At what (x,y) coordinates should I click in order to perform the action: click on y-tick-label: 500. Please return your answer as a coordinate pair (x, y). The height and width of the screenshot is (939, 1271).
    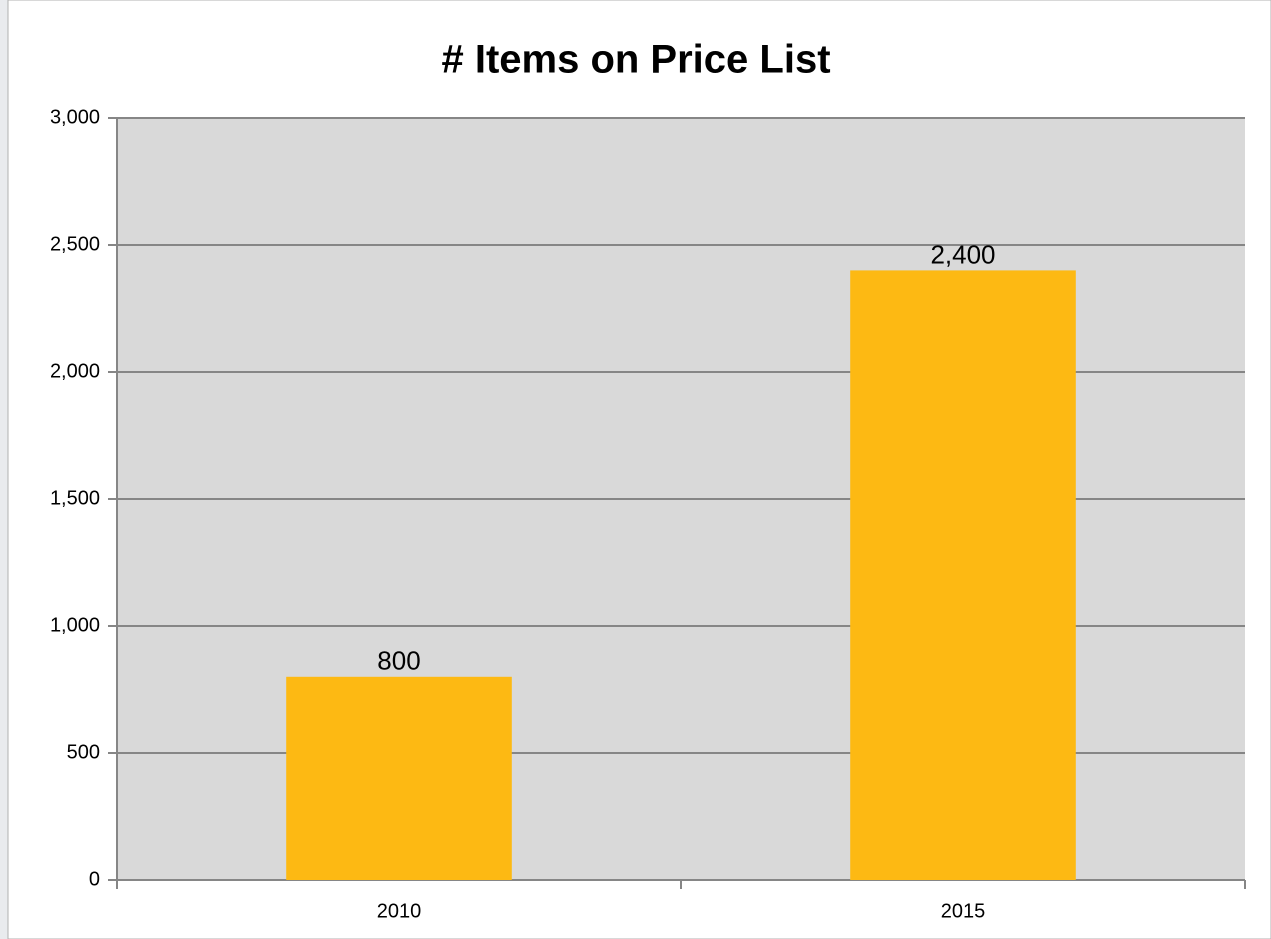
    Looking at the image, I should click on (83, 752).